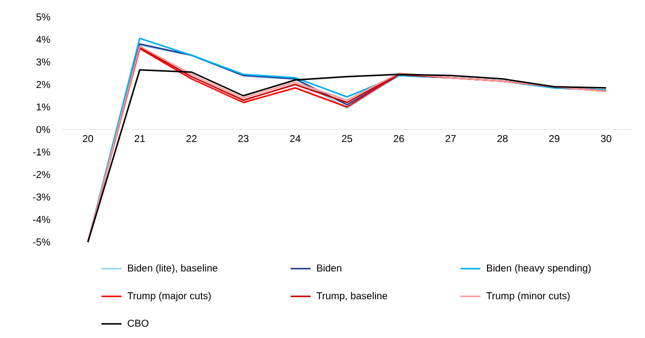 The width and height of the screenshot is (645, 338). I want to click on x-tick-label: 24, so click(295, 138).